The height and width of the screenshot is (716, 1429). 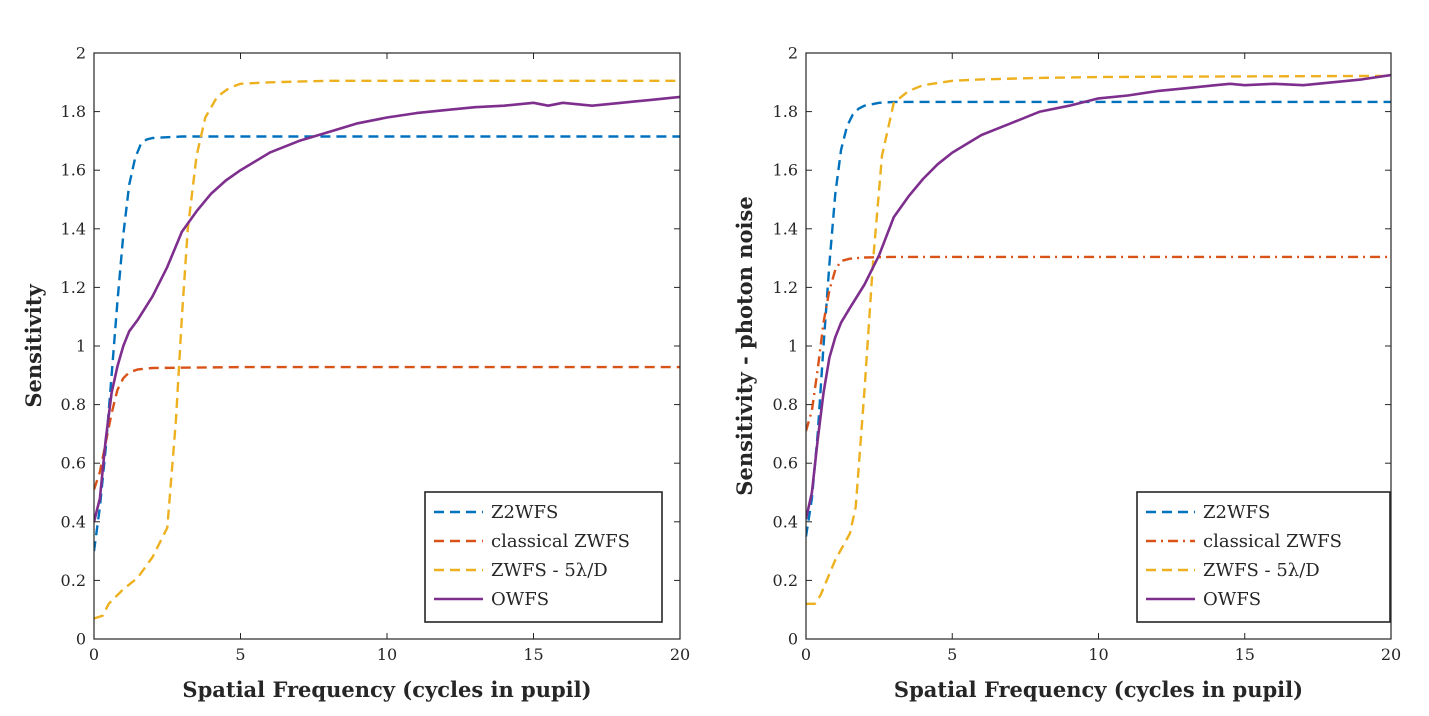 I want to click on y-axis-title: Sensitivity, so click(x=33, y=346).